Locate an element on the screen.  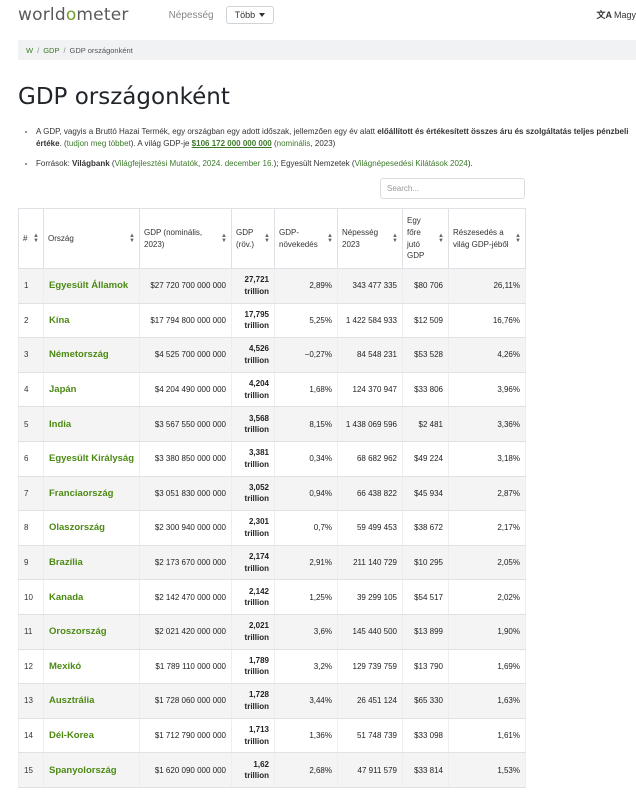
cell-population: 39 299 105 is located at coordinates (370, 597).